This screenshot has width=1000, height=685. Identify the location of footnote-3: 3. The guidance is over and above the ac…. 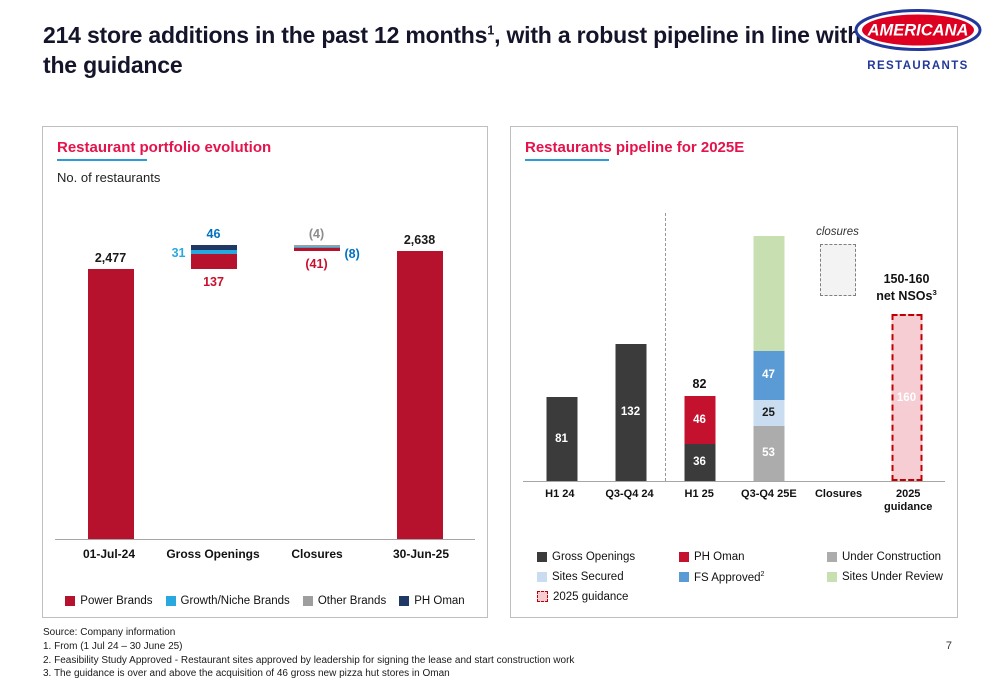
(246, 674).